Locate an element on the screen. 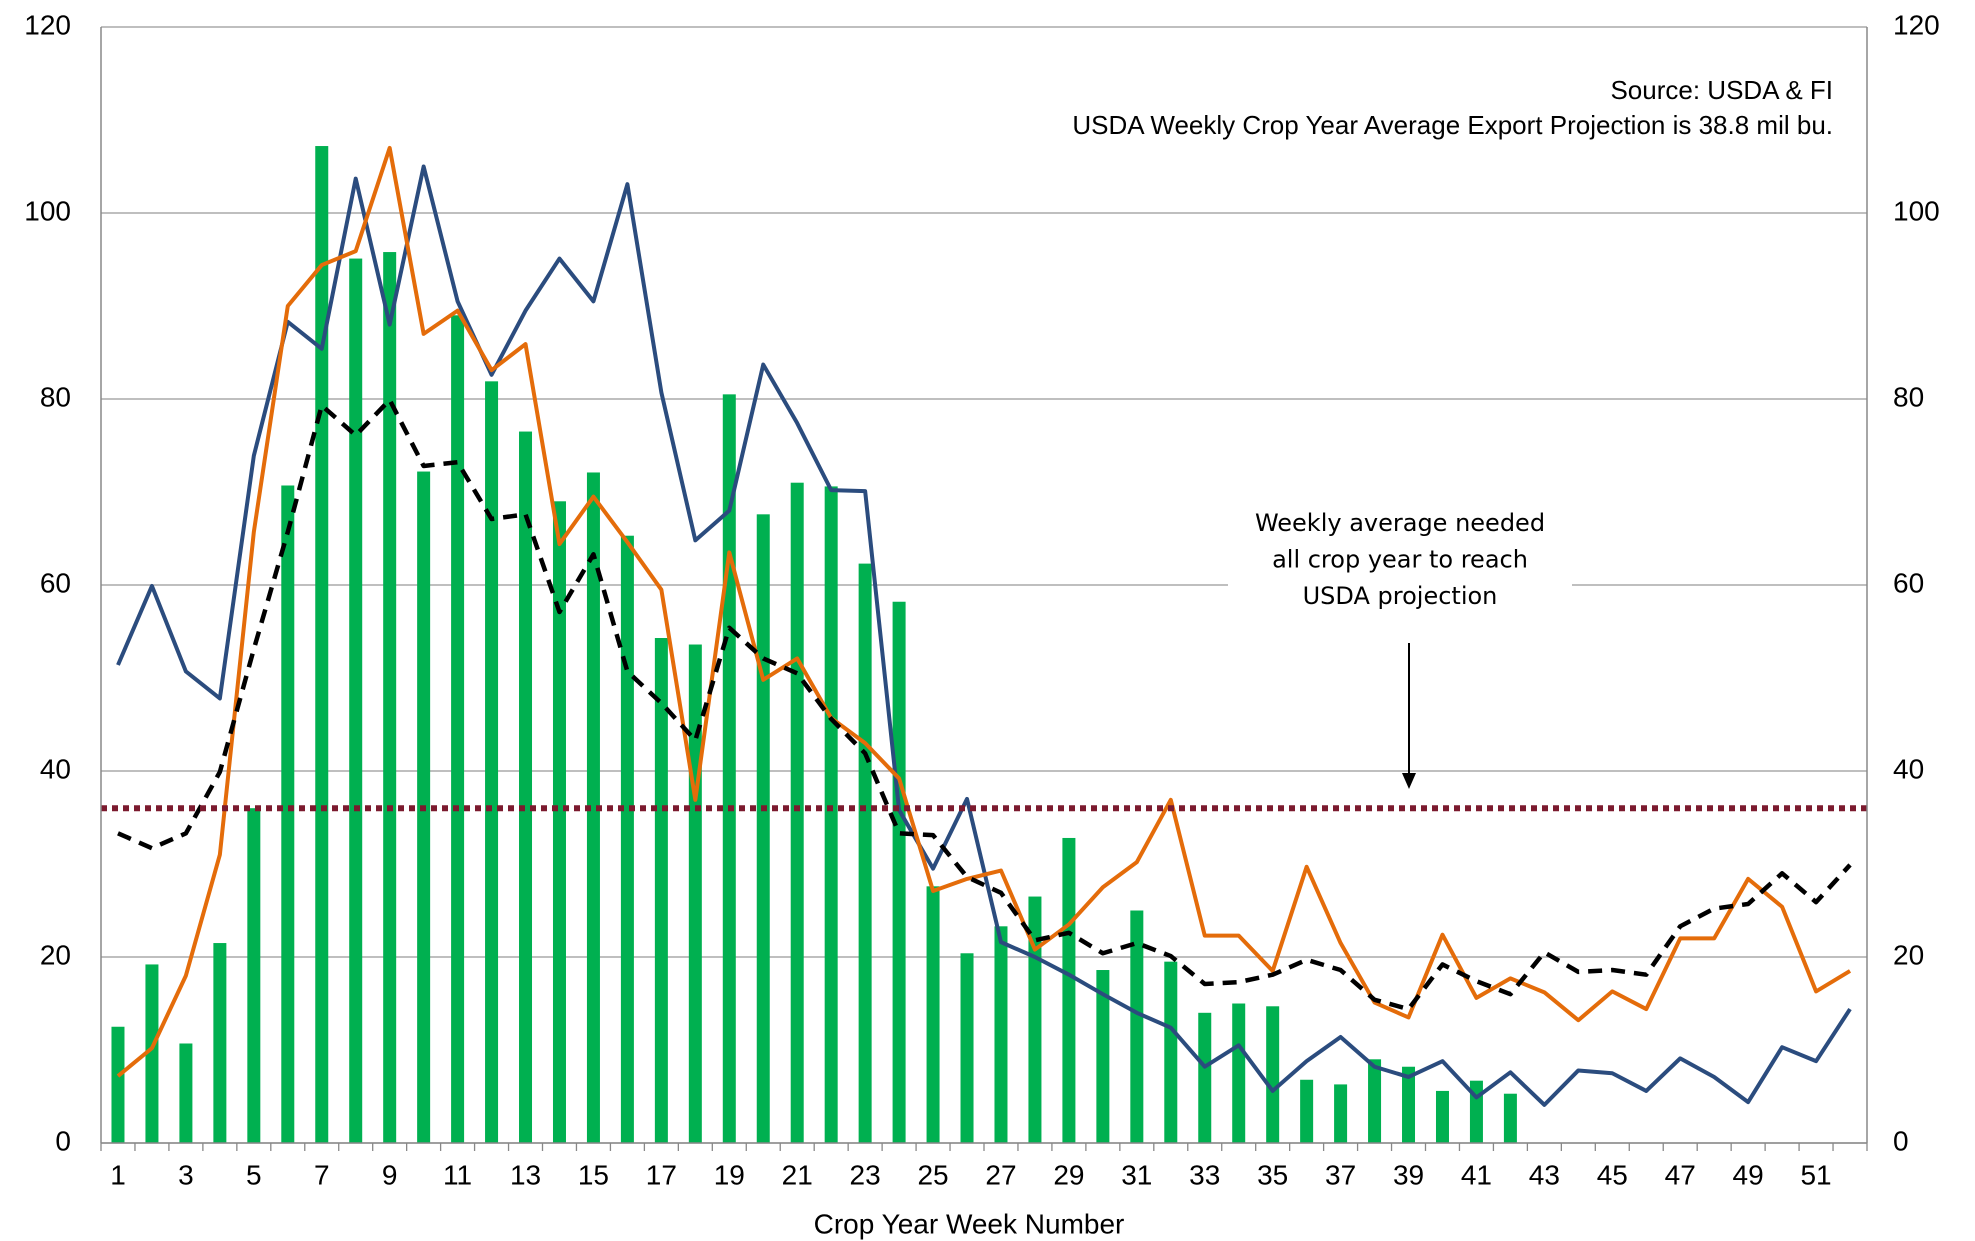 The width and height of the screenshot is (1975, 1241). y2-tick-label: 20 is located at coordinates (1908, 954).